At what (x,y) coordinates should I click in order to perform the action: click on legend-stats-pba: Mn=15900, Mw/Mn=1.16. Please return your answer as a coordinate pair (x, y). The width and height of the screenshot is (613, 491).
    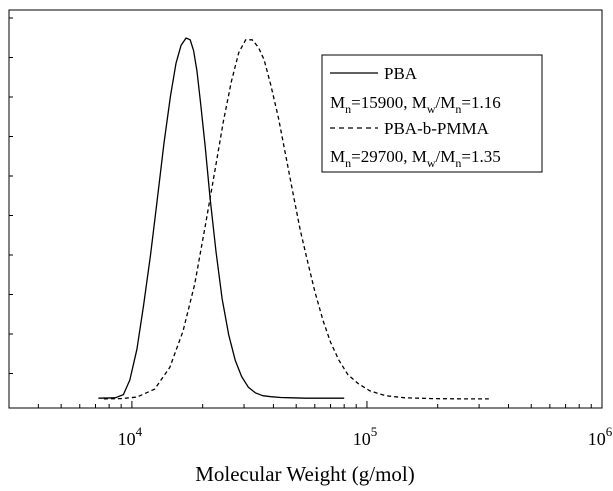
    Looking at the image, I should click on (415, 104).